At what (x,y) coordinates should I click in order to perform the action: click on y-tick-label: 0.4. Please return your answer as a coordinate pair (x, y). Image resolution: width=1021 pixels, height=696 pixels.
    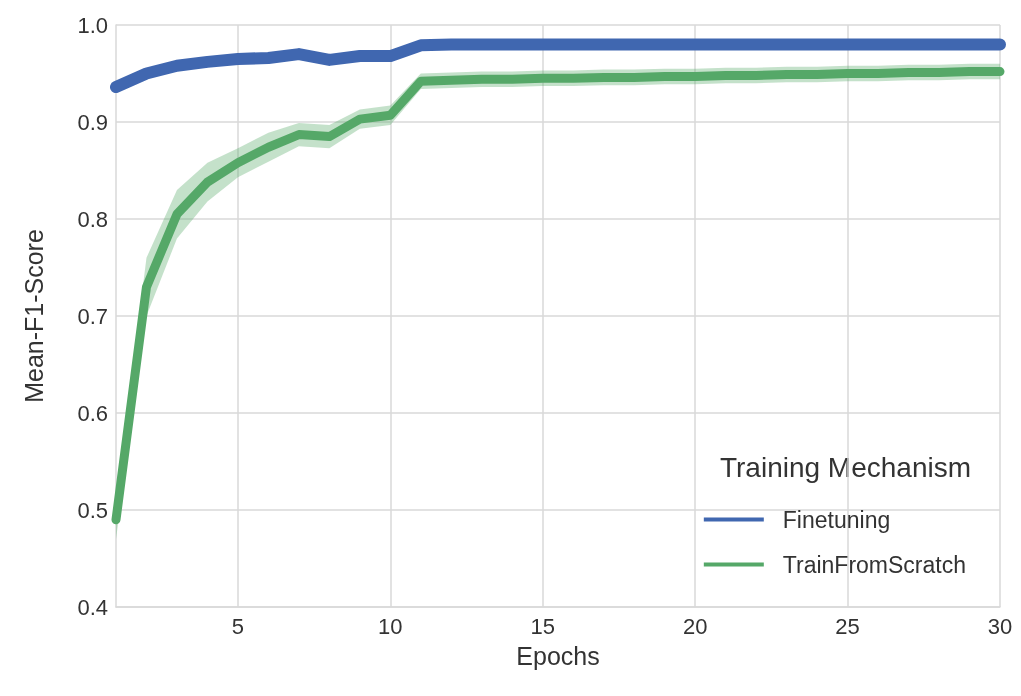
    Looking at the image, I should click on (92, 607).